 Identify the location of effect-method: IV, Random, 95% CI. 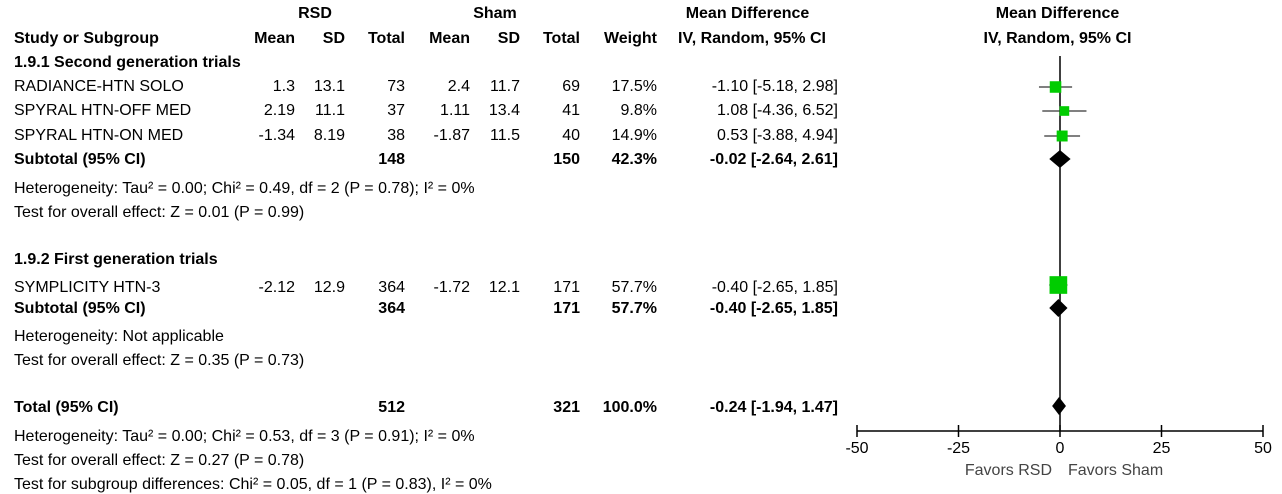
(752, 38).